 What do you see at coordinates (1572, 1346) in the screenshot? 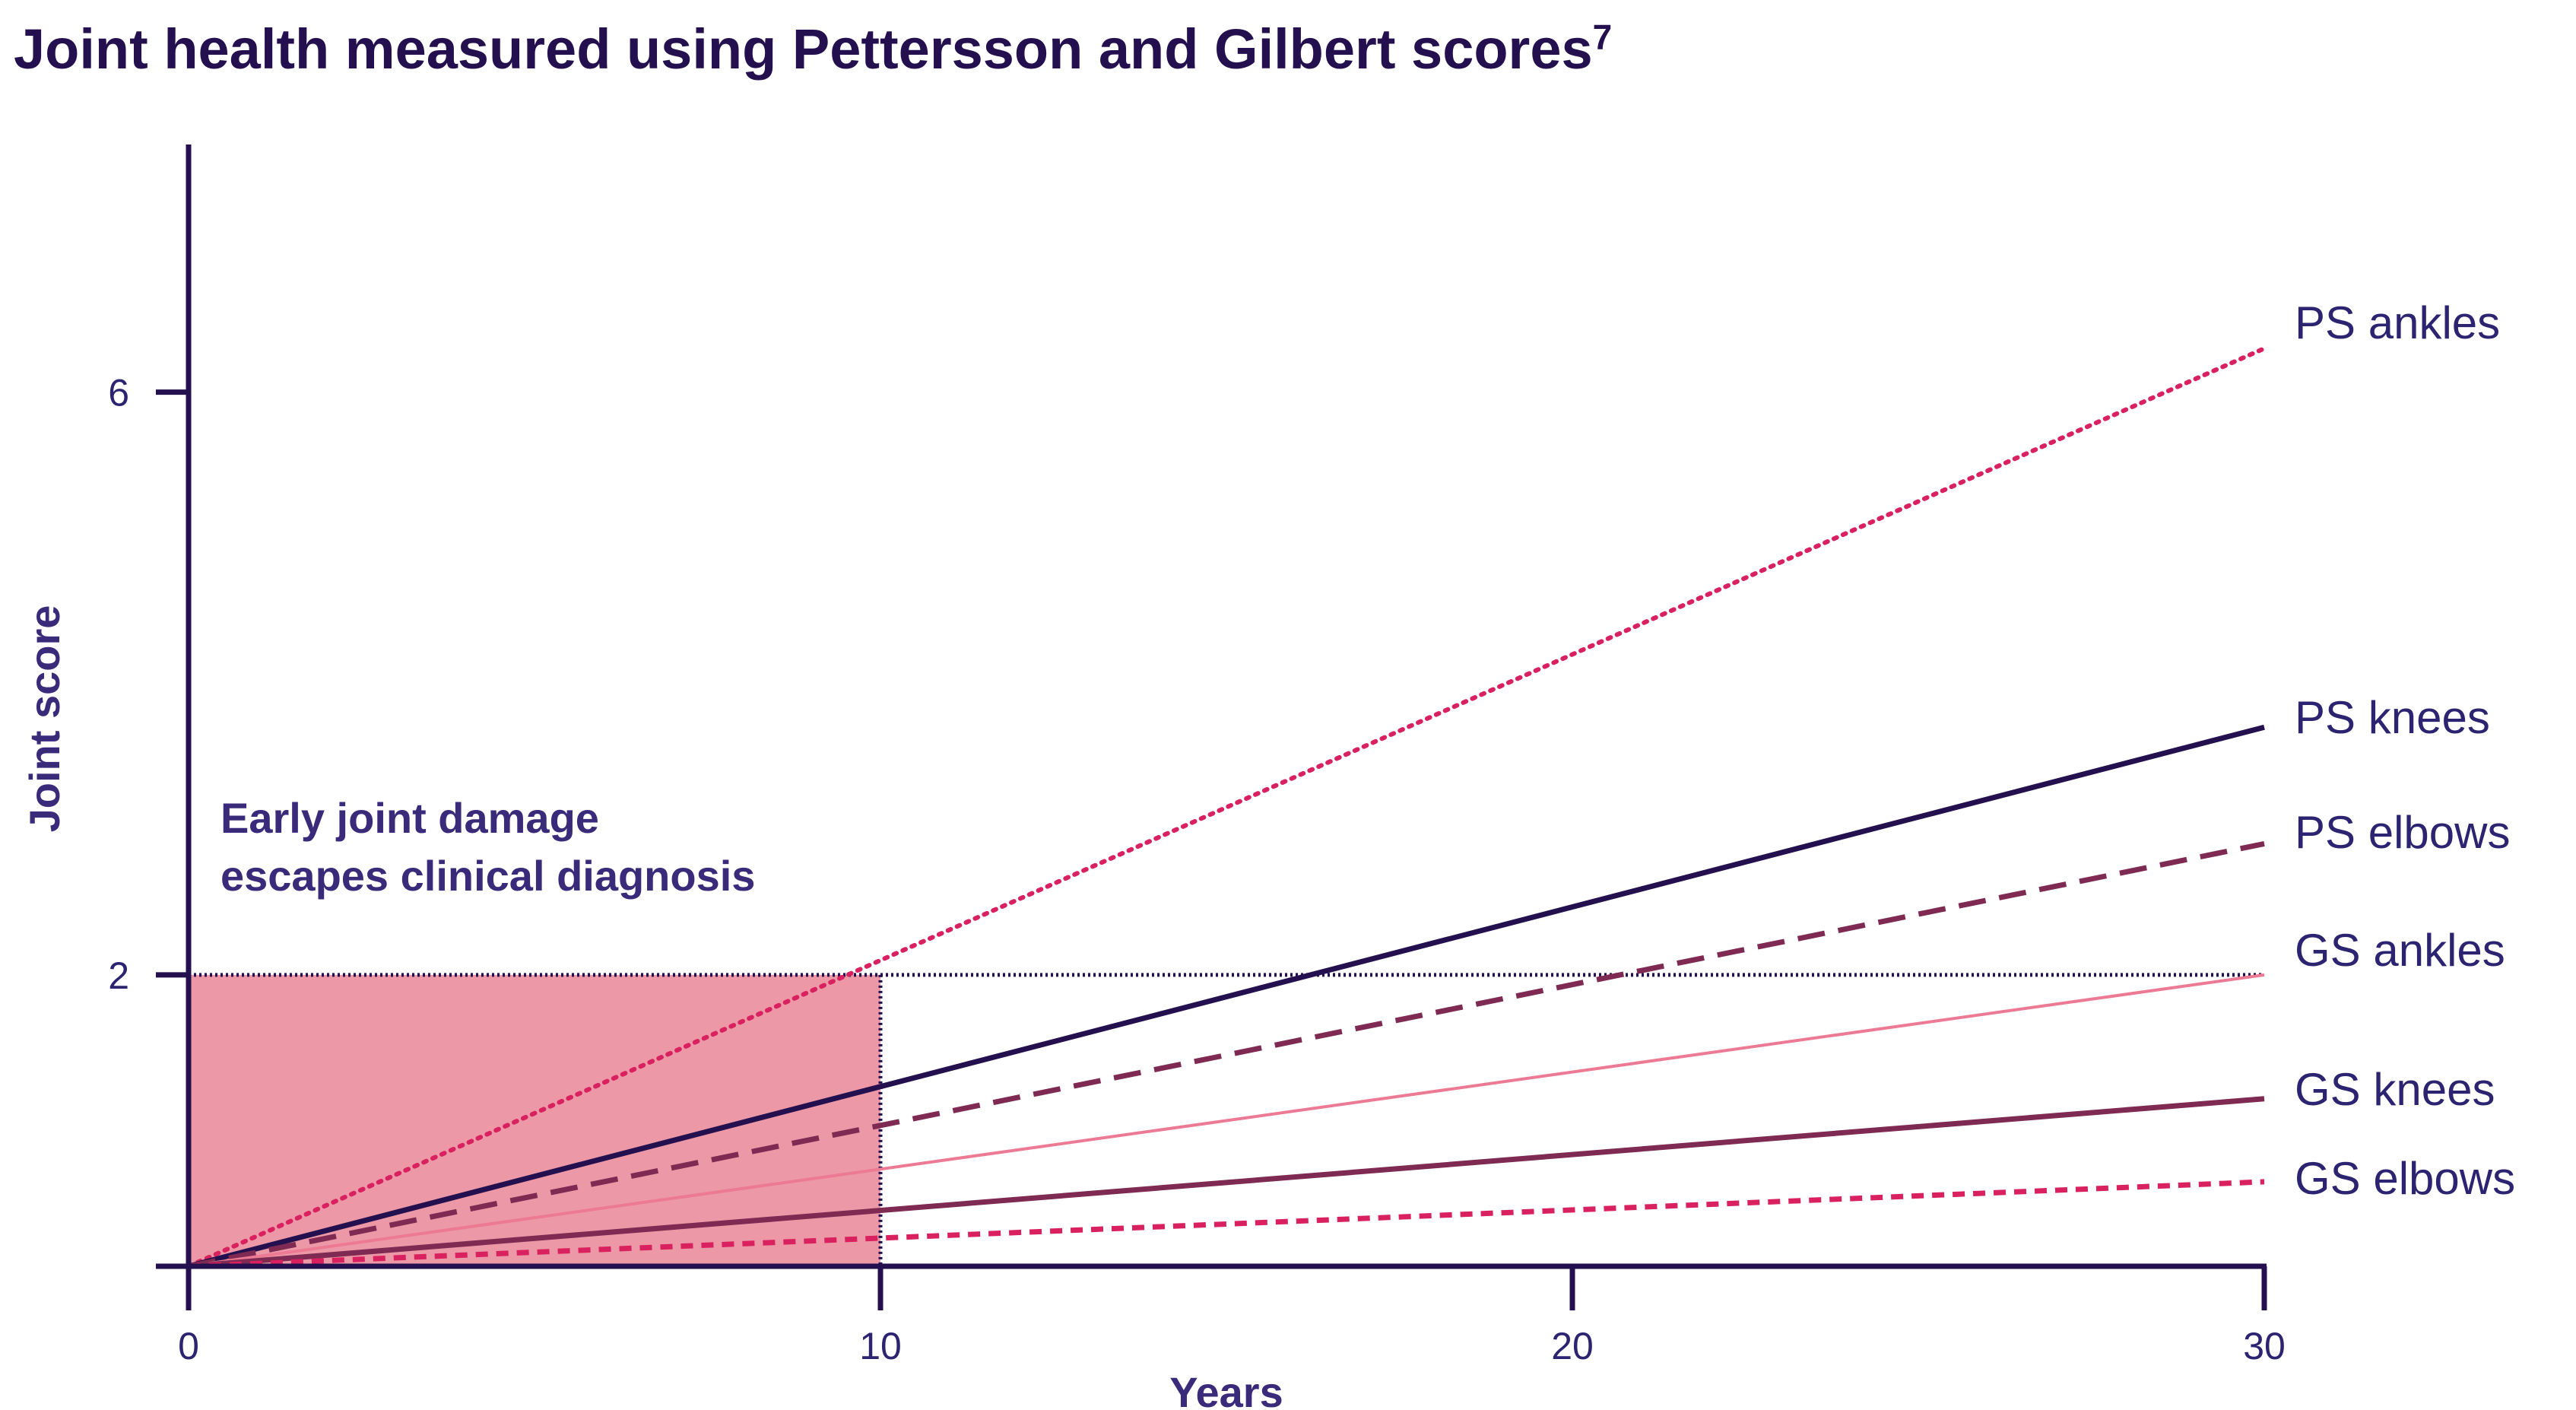
I see `x-tick-label: 20` at bounding box center [1572, 1346].